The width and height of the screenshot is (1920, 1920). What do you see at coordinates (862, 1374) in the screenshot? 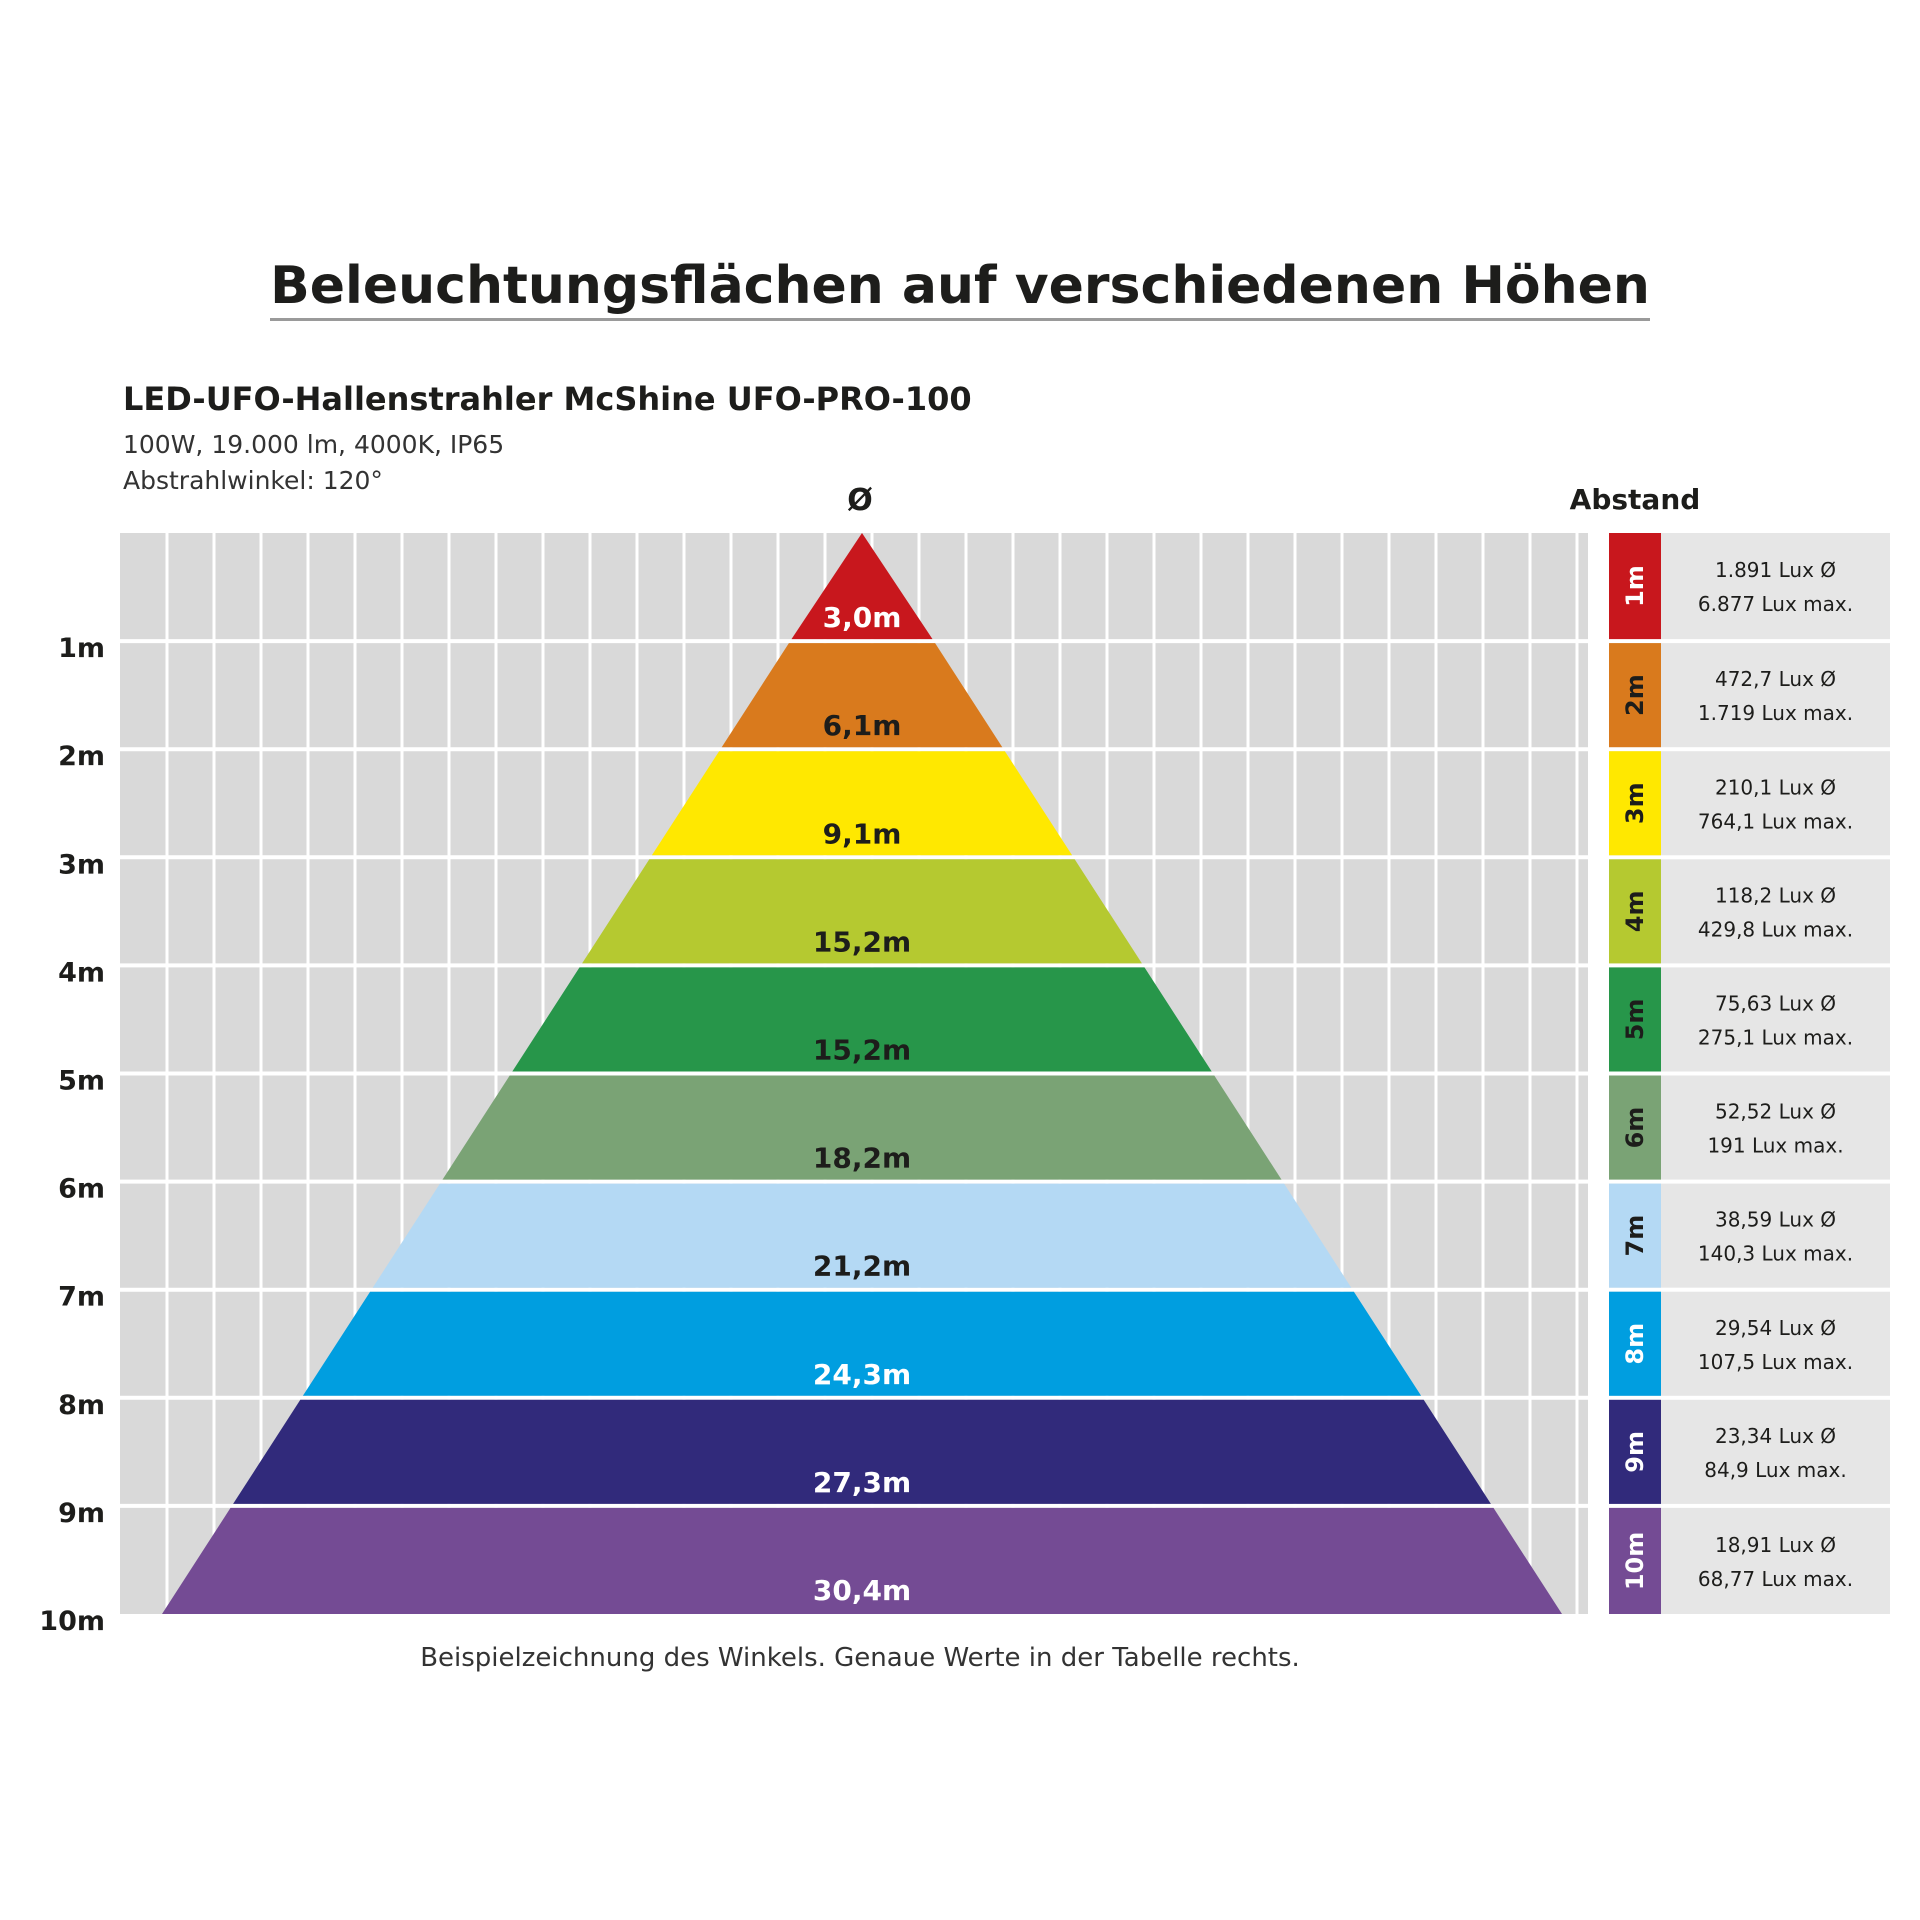
I see `diameter-label-8m: 24,3m` at bounding box center [862, 1374].